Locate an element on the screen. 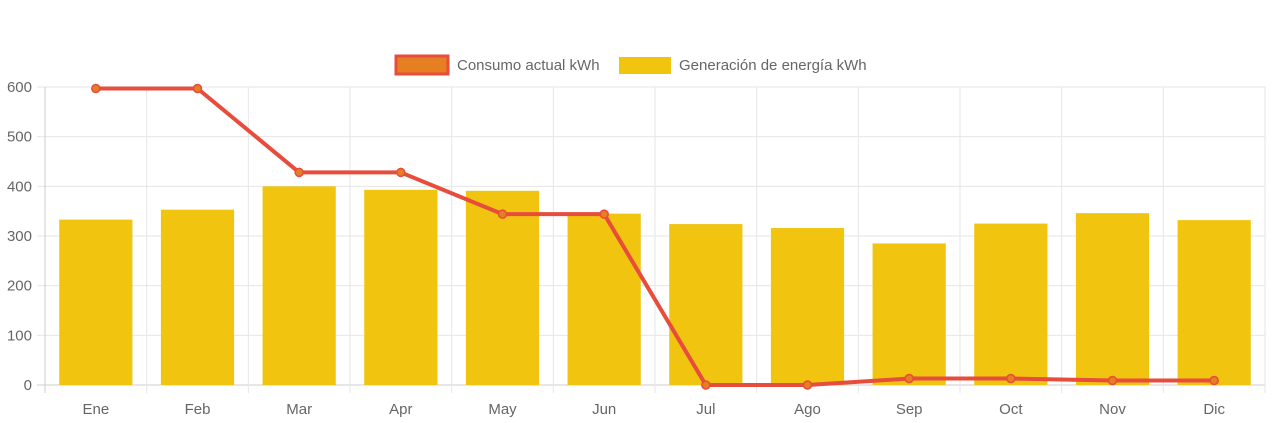  x-tick-label: Jul is located at coordinates (705, 409).